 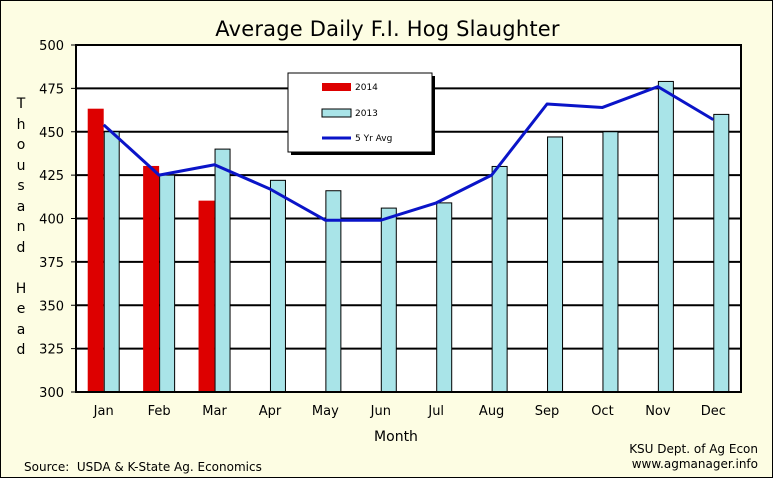 What do you see at coordinates (270, 411) in the screenshot?
I see `x-tick-label: Apr` at bounding box center [270, 411].